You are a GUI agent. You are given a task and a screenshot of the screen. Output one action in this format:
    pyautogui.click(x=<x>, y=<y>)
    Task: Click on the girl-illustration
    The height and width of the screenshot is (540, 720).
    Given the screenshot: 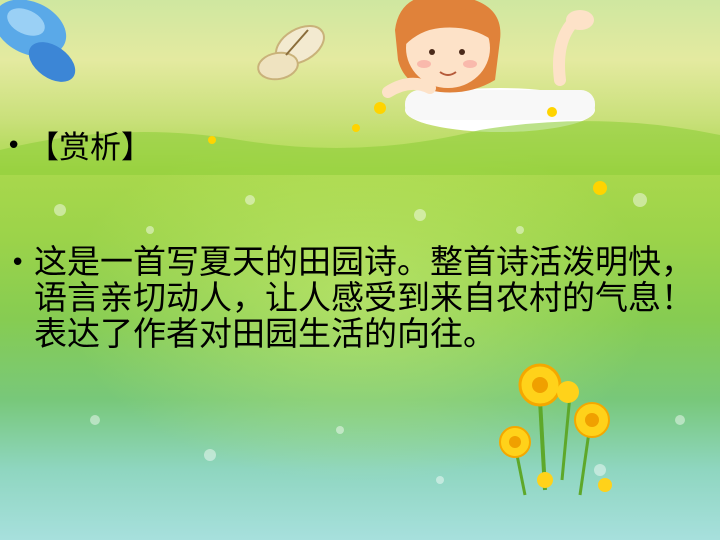 What is the action you would take?
    pyautogui.click(x=488, y=66)
    